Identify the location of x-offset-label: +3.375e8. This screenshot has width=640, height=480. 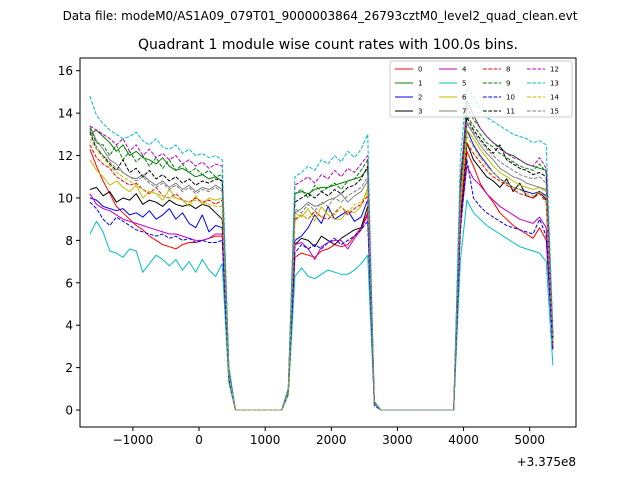
(546, 462).